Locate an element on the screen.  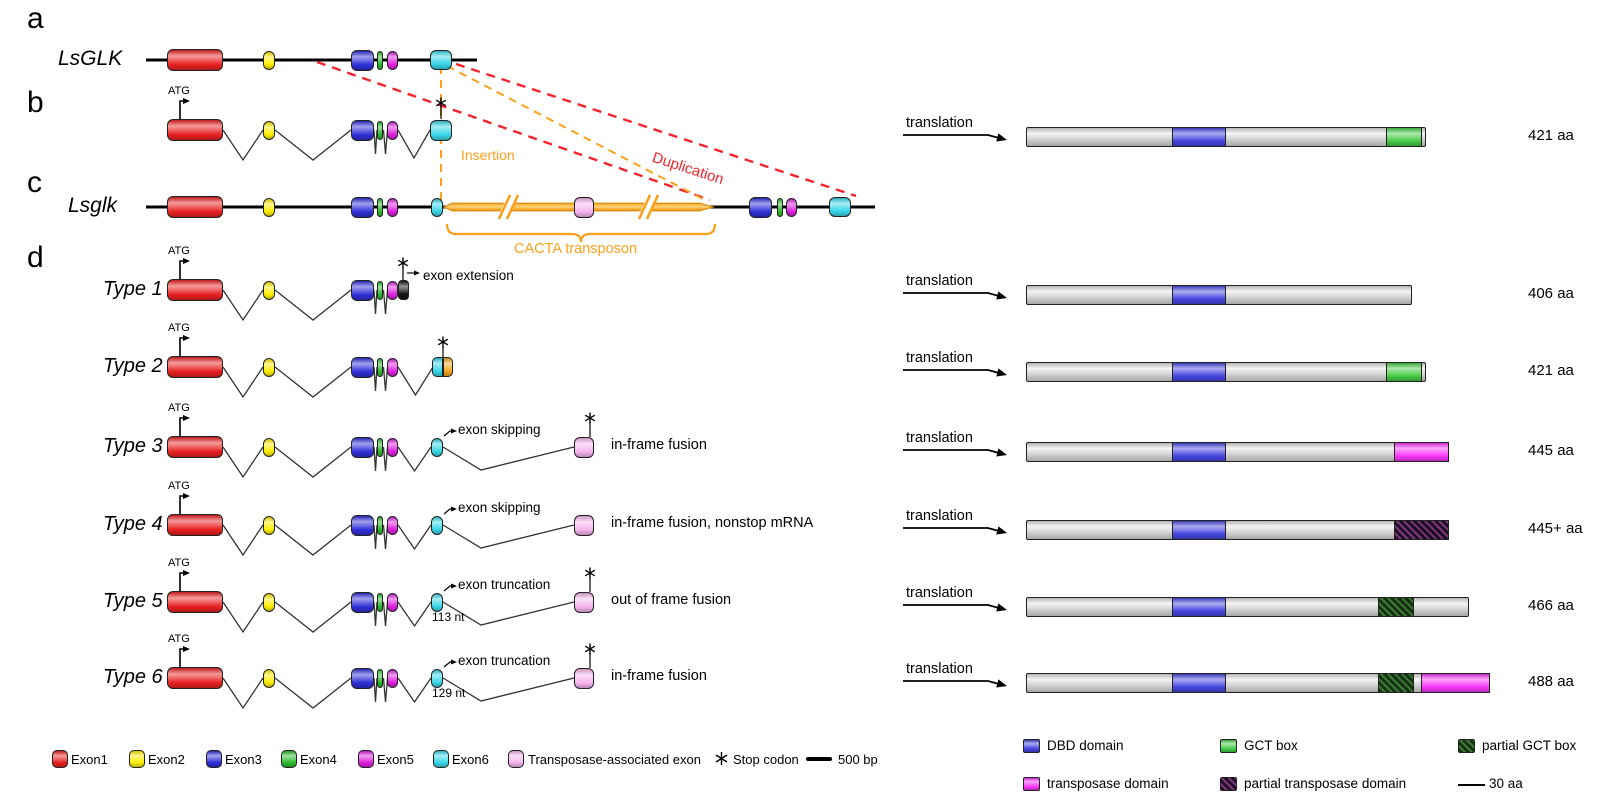
legend-swatch-exon6 is located at coordinates (441, 759).